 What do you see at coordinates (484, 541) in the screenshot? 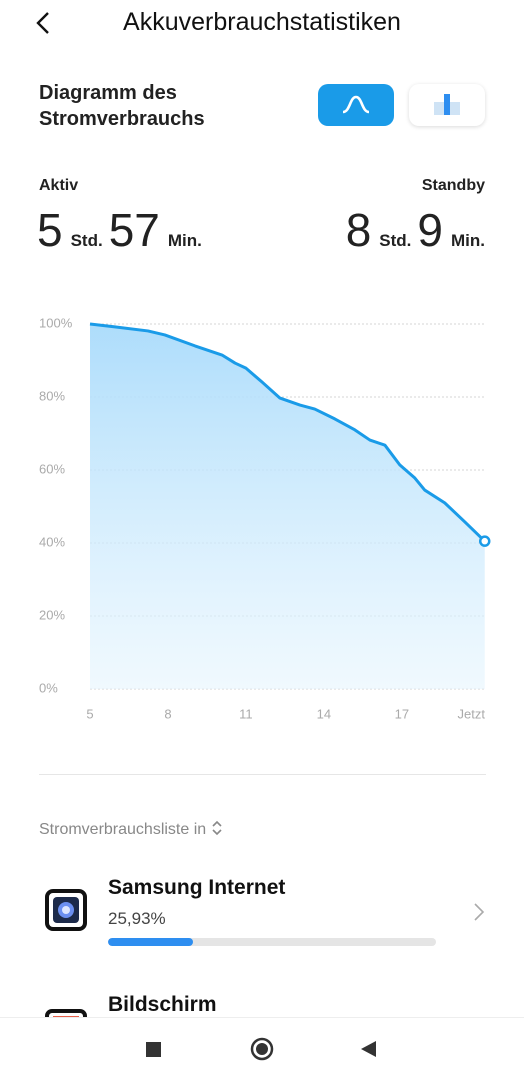
I see `end-point` at bounding box center [484, 541].